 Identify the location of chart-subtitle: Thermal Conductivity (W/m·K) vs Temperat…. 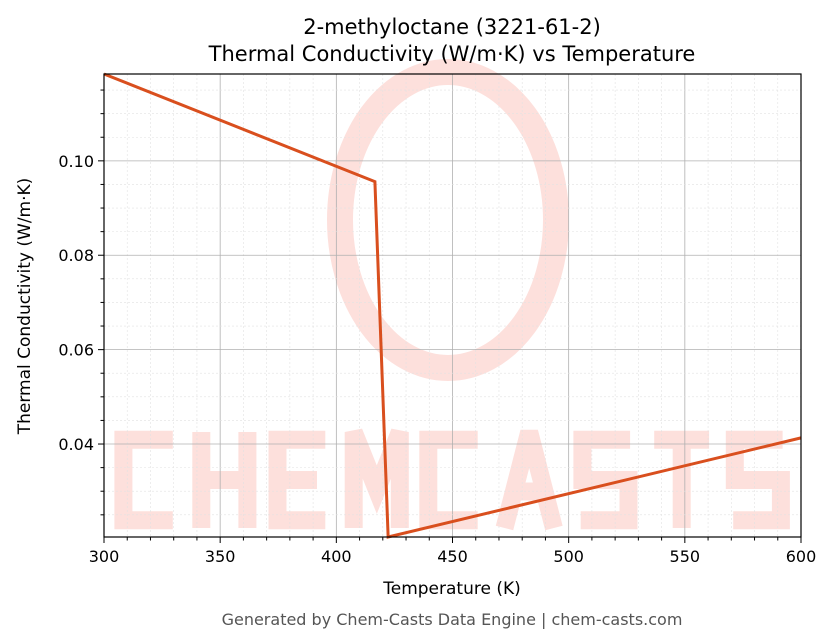
(452, 54).